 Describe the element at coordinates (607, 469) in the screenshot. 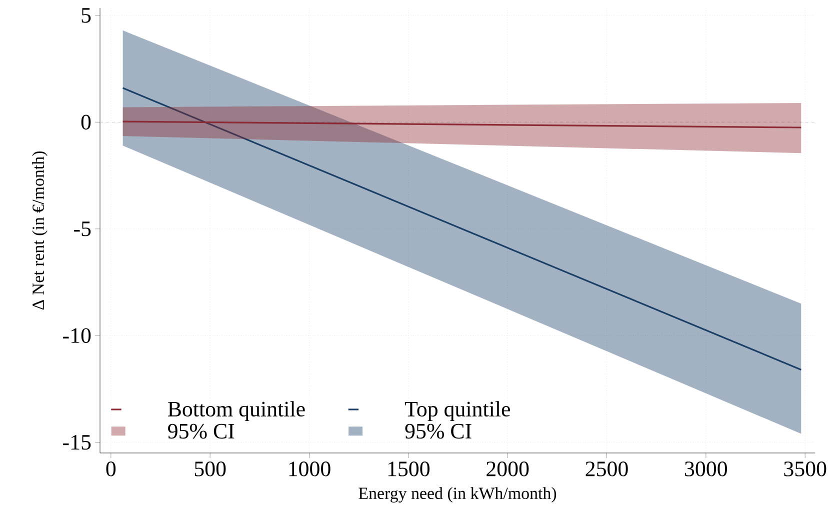

I see `x-tick-label: 2500` at that location.